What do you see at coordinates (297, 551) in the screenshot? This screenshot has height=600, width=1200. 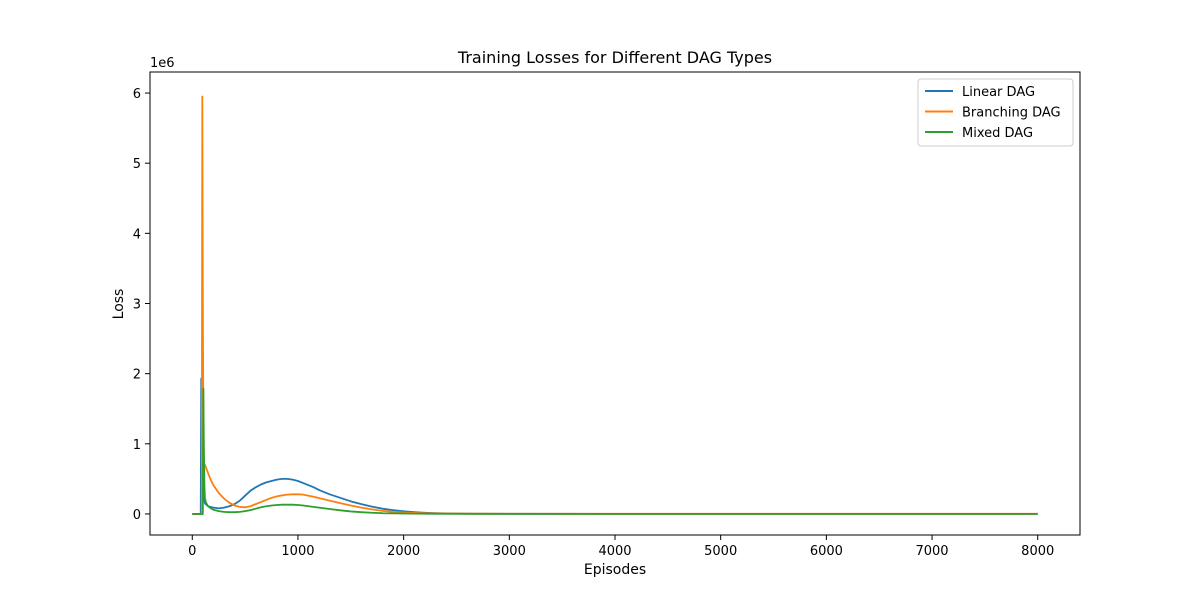 I see `x-tick-label: 1000` at bounding box center [297, 551].